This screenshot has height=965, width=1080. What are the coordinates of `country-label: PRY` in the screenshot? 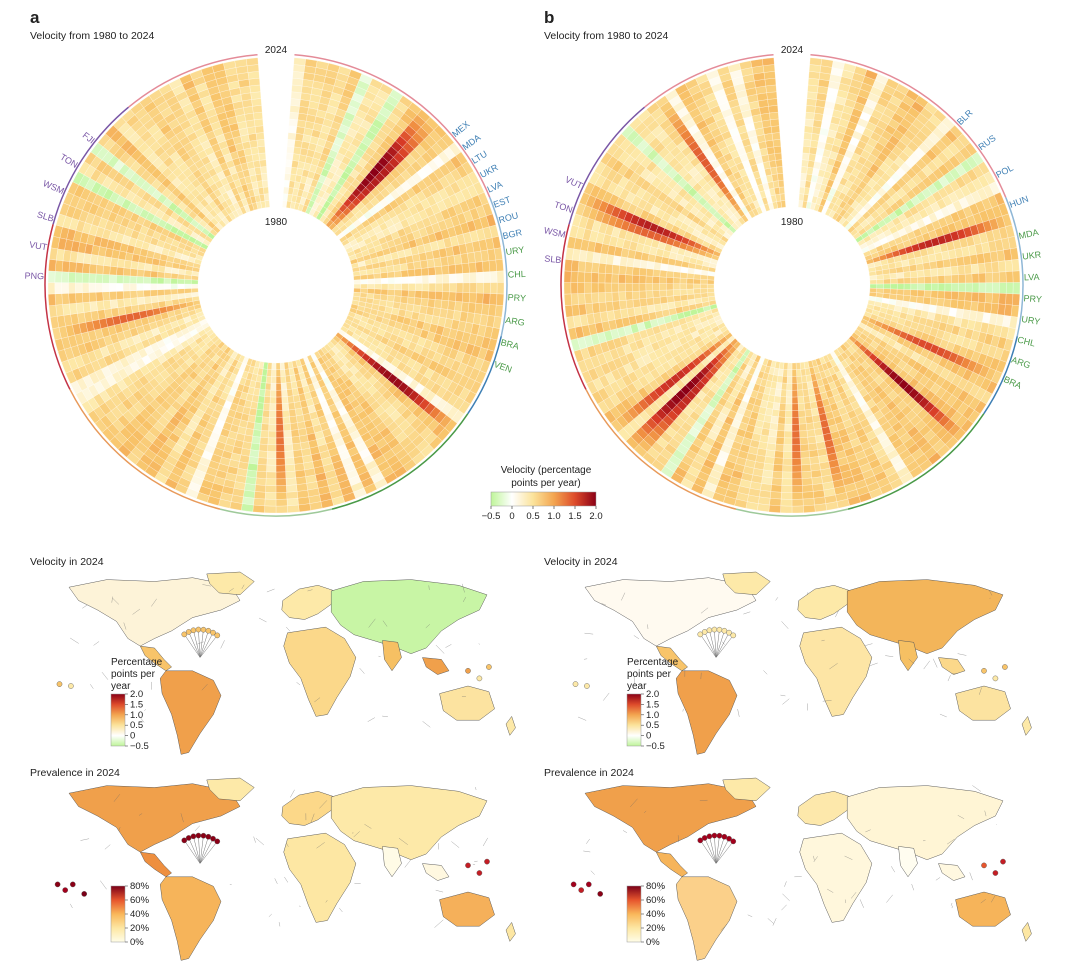 It's located at (516, 297).